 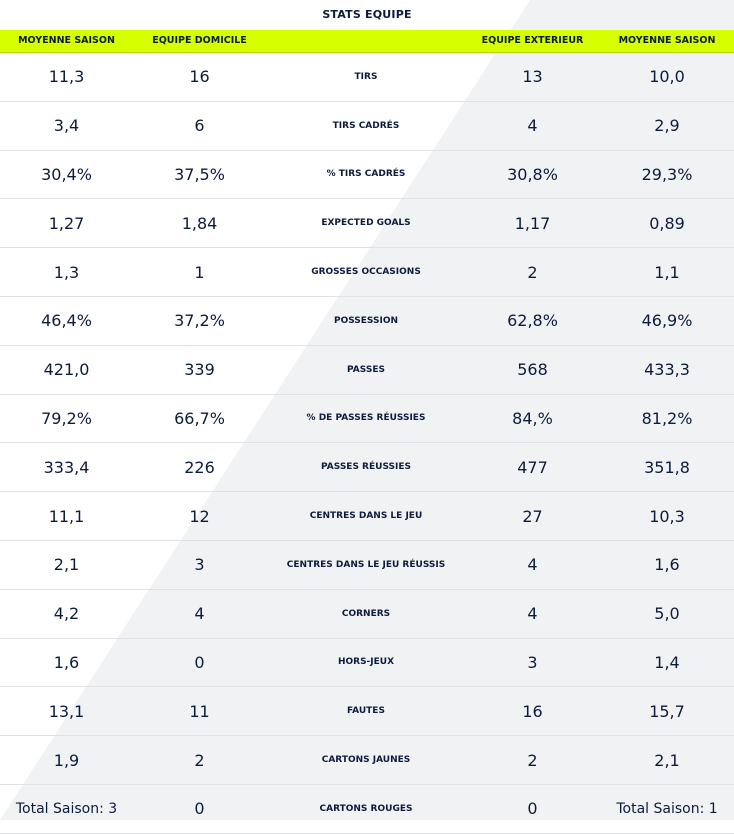 What do you see at coordinates (199, 40) in the screenshot?
I see `header-home-team: EQUIPE DOMICILE` at bounding box center [199, 40].